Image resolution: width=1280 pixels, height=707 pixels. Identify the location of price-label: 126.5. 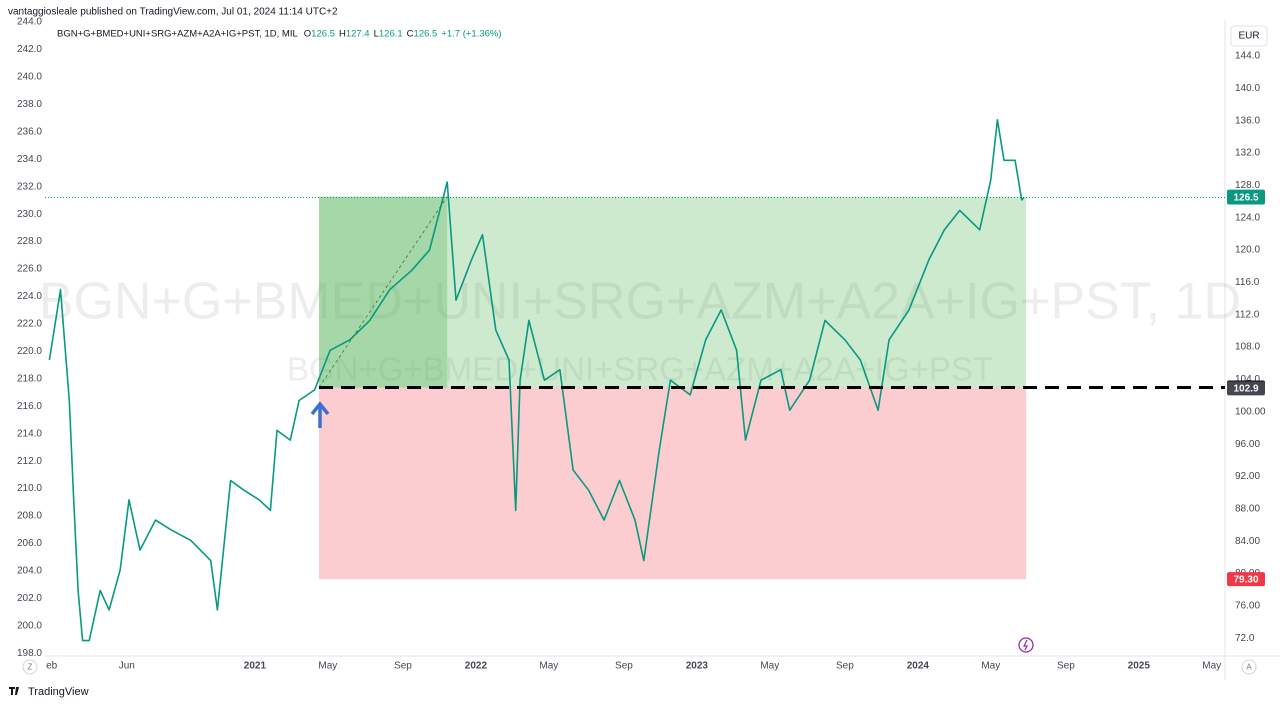
(1245, 198).